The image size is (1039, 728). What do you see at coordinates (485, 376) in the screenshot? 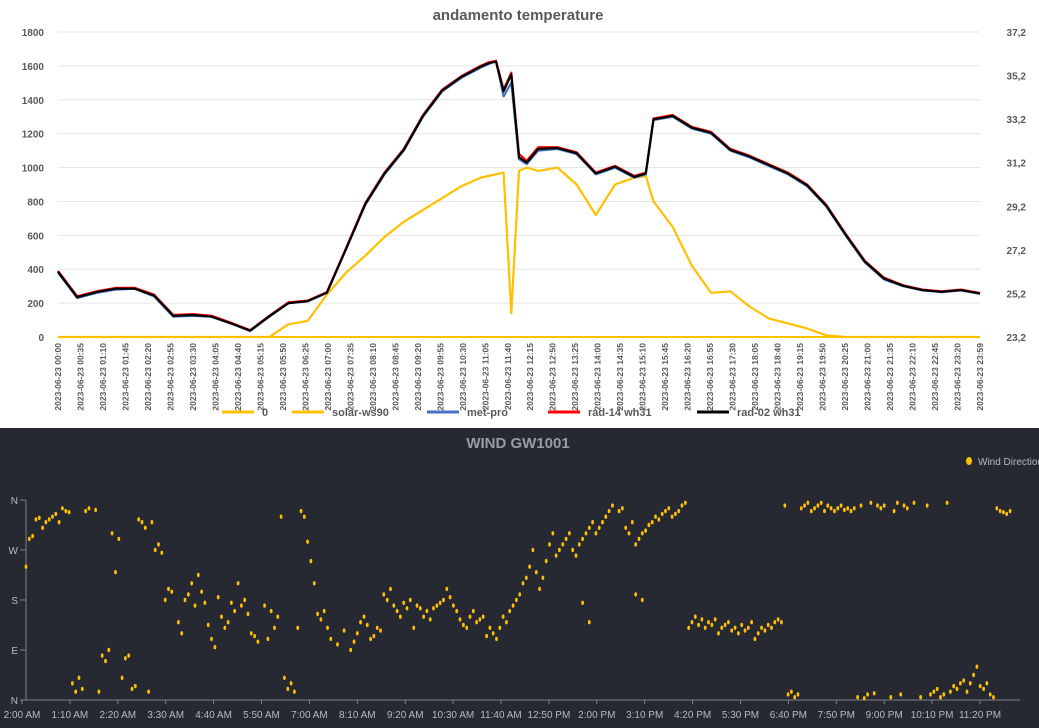
I see `x-tick-label: 2023-06-23 11:05` at bounding box center [485, 376].